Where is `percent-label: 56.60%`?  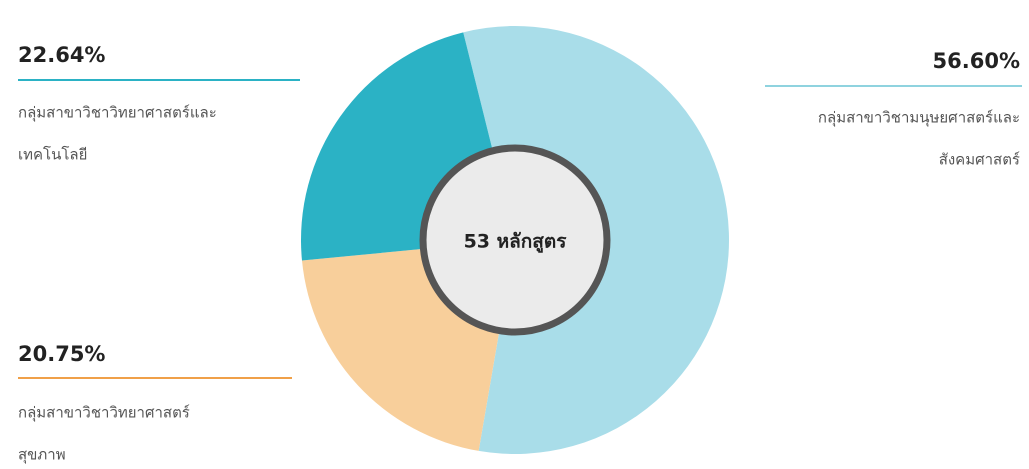
percent-label: 56.60% is located at coordinates (976, 61).